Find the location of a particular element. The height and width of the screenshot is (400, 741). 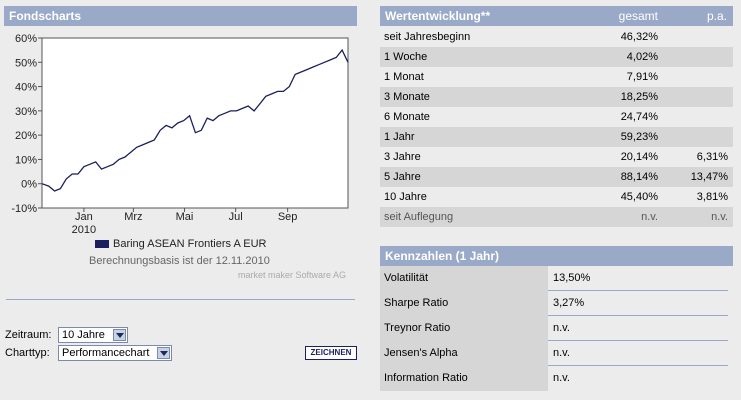

row-gesamt: 46,32% is located at coordinates (639, 37).